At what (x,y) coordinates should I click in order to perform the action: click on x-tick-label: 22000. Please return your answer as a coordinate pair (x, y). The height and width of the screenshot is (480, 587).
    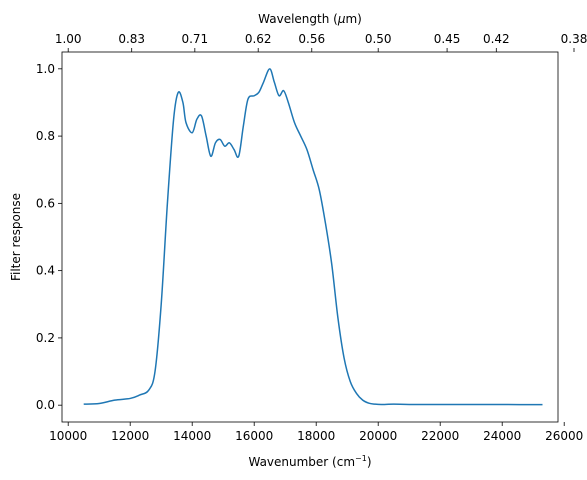
    Looking at the image, I should click on (440, 436).